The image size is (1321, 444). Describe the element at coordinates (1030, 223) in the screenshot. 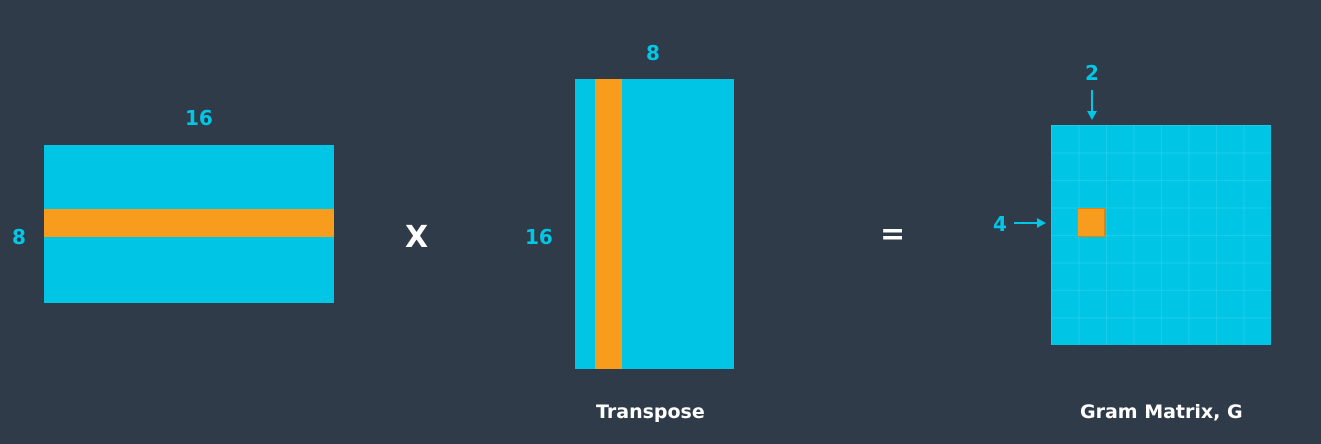

I see `right-arrow-icon` at that location.